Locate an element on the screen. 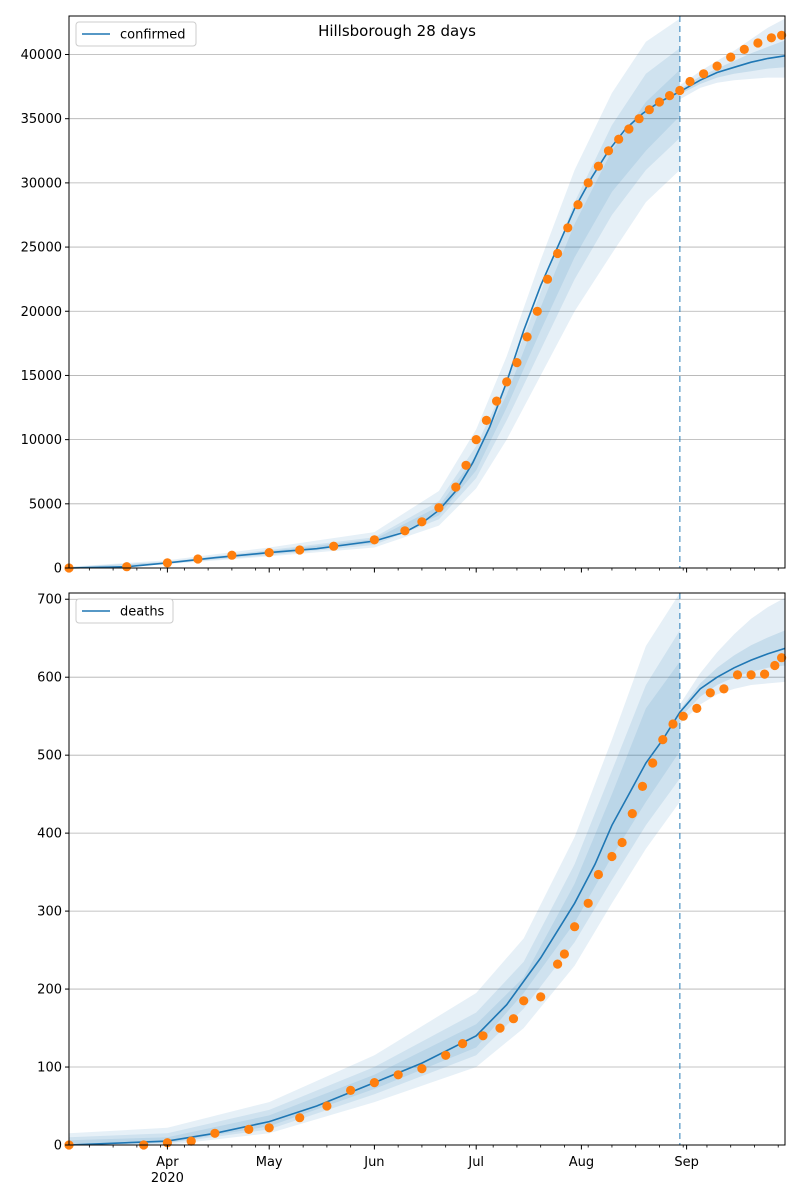 Image resolution: width=800 pixels, height=1200 pixels. y-tick-label: 40000 is located at coordinates (41, 55).